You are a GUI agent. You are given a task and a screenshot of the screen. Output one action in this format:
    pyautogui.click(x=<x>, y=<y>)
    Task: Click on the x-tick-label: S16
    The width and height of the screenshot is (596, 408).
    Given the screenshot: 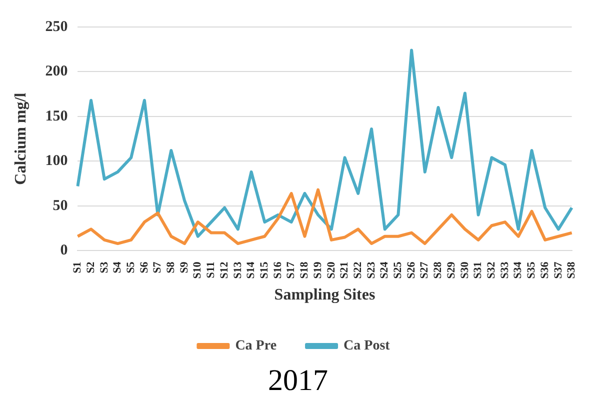 What is the action you would take?
    pyautogui.click(x=278, y=270)
    